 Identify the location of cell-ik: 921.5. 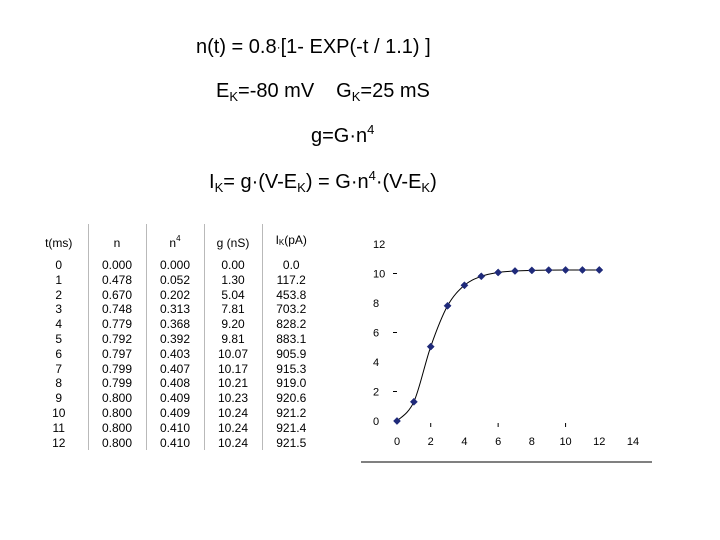
(290, 443).